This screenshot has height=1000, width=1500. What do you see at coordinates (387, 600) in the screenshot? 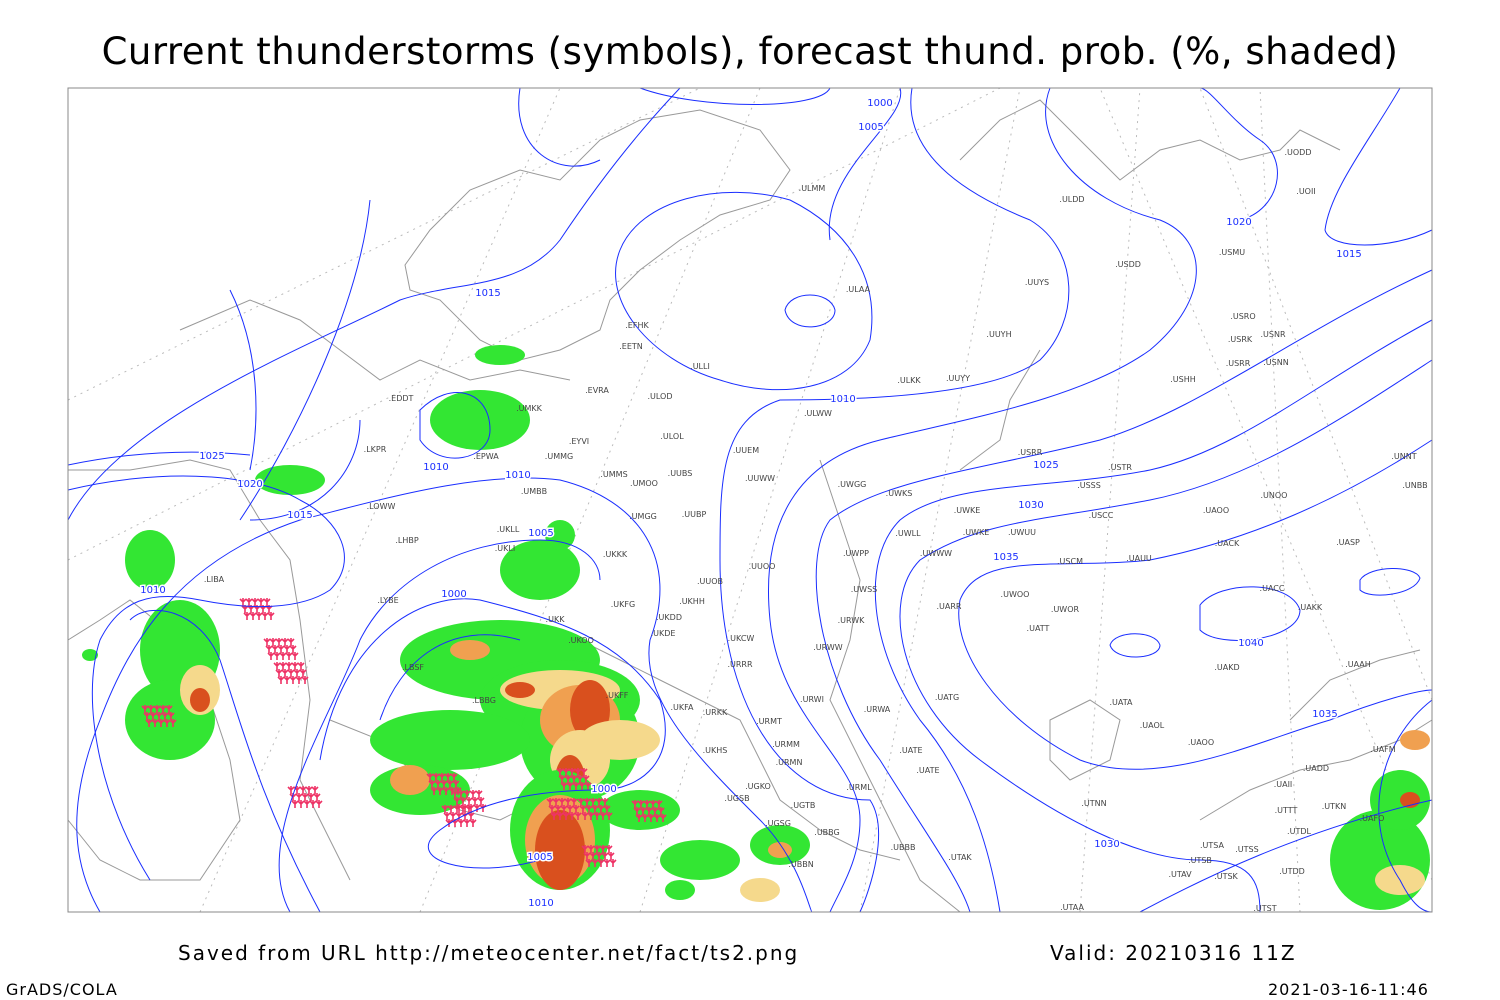
I see `station-label: .LYBE` at bounding box center [387, 600].